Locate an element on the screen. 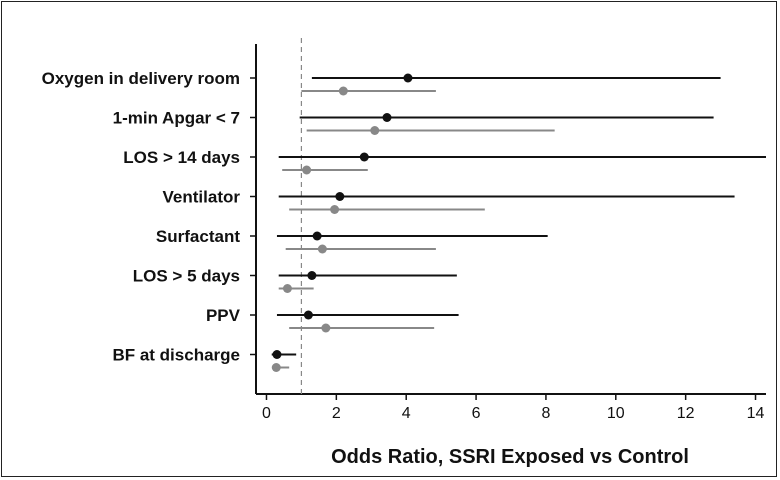 The height and width of the screenshot is (480, 780). category-label: Oxygen in delivery room is located at coordinates (141, 78).